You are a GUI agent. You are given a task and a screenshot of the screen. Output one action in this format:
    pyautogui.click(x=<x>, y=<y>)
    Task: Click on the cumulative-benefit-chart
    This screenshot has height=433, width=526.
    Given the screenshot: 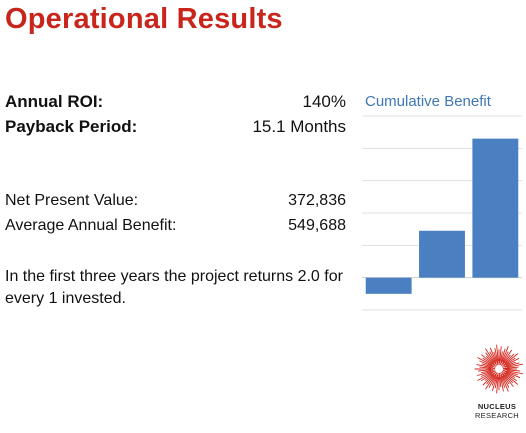 What is the action you would take?
    pyautogui.click(x=442, y=213)
    